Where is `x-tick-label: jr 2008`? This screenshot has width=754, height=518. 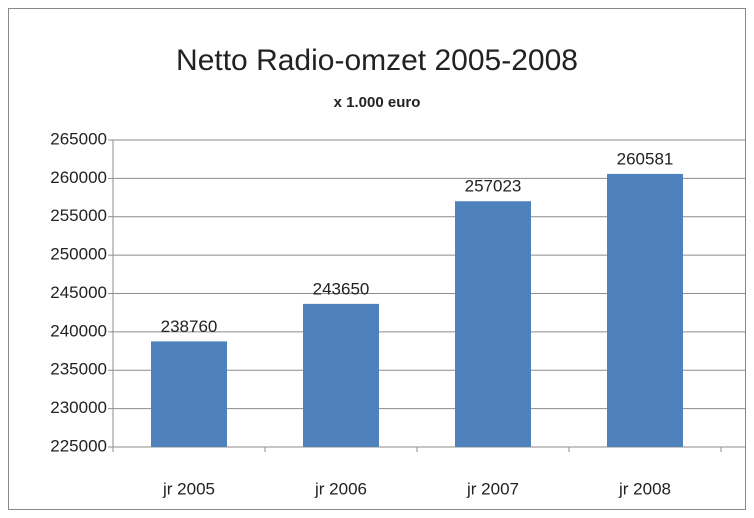
x-tick-label: jr 2008 is located at coordinates (644, 488).